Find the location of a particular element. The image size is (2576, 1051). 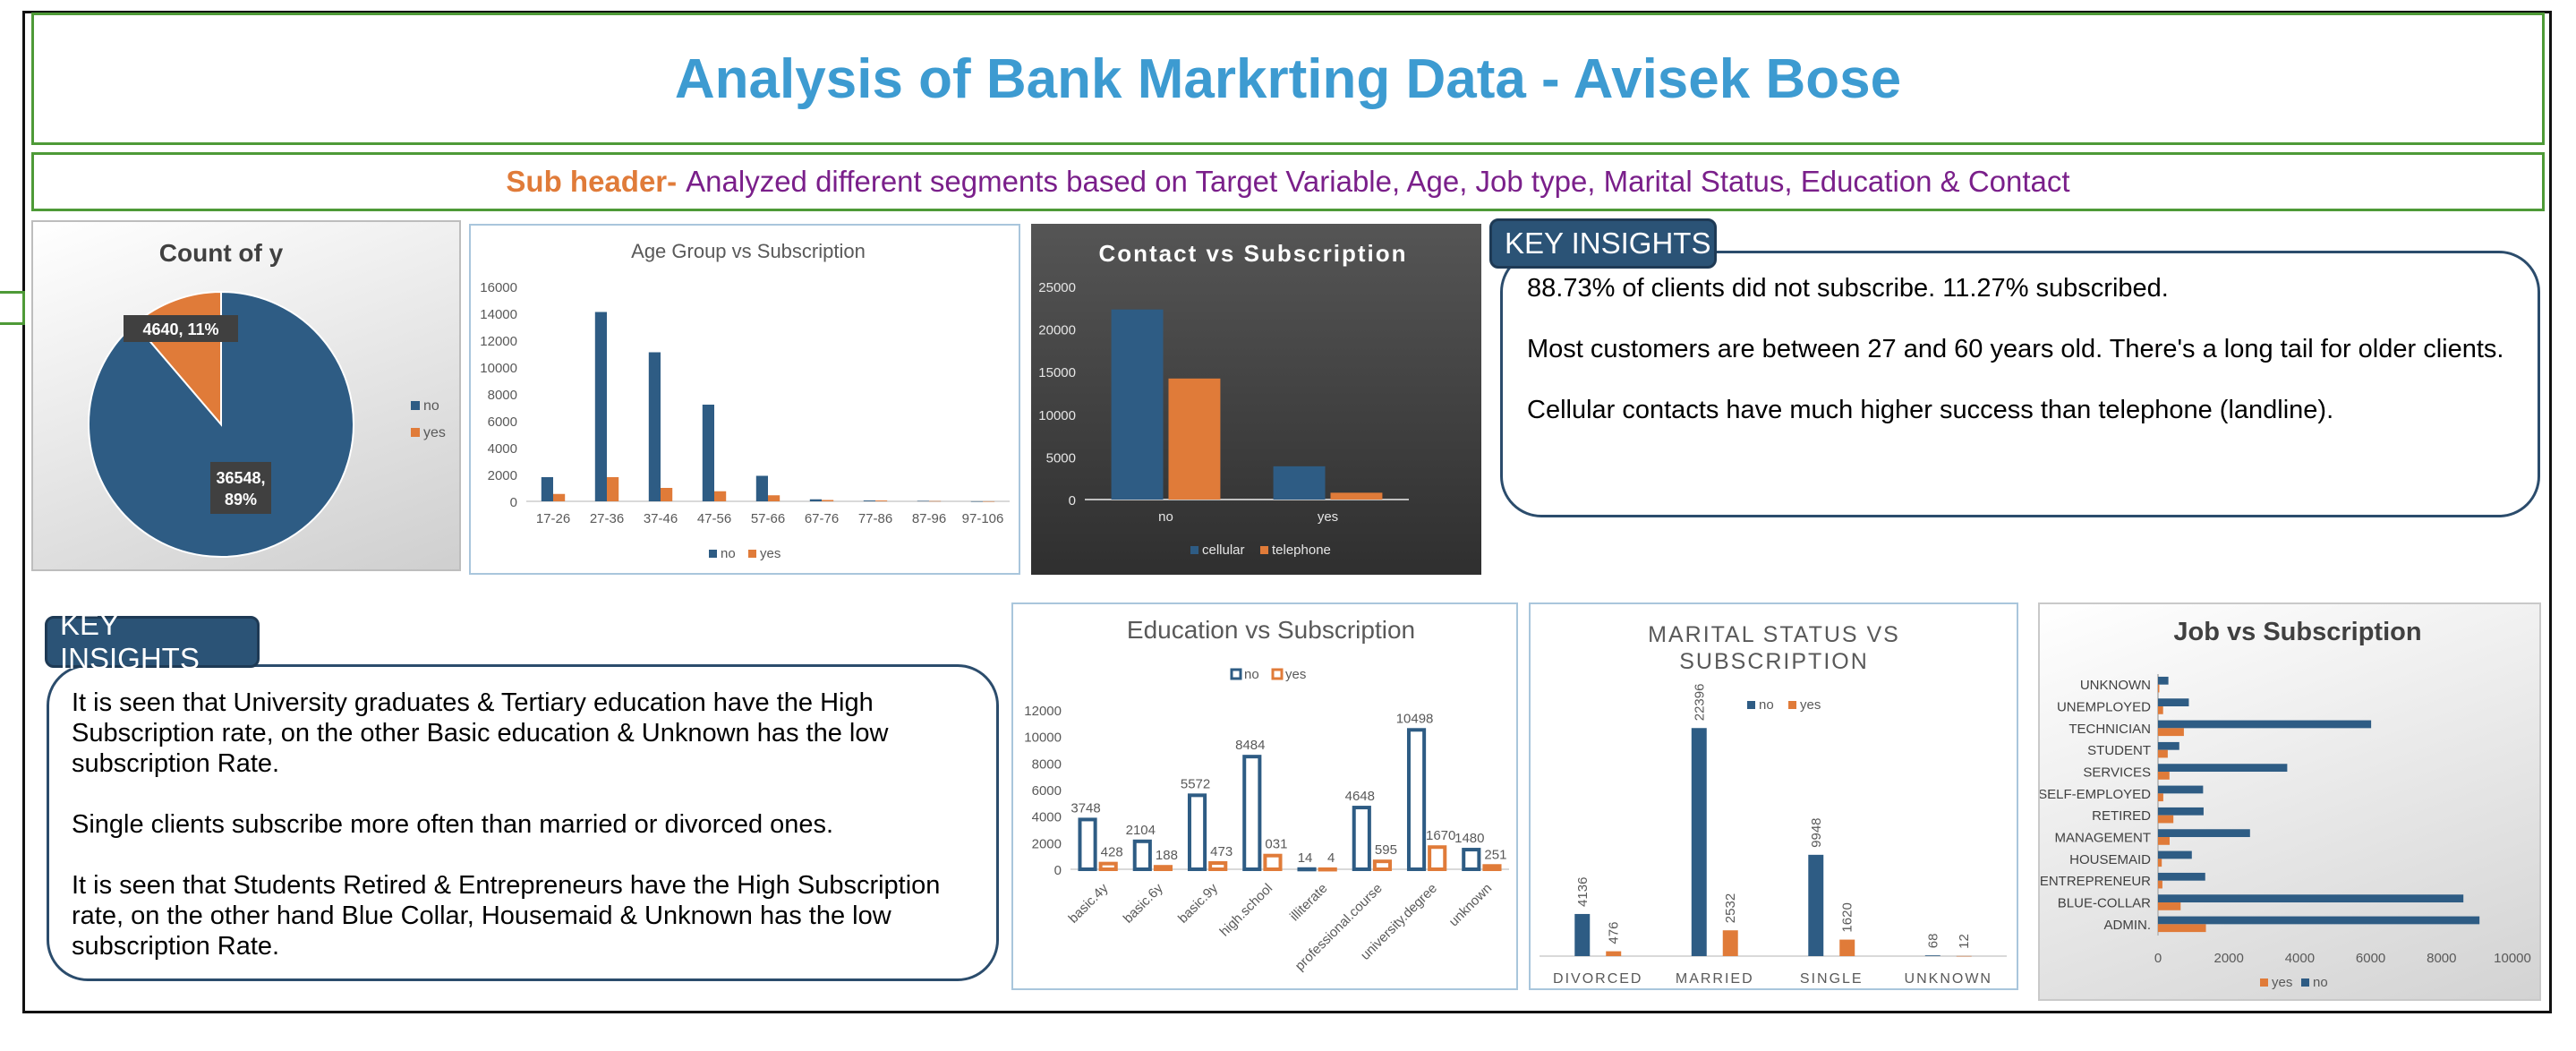

education-xtick-1: basic.6y is located at coordinates (1143, 903).